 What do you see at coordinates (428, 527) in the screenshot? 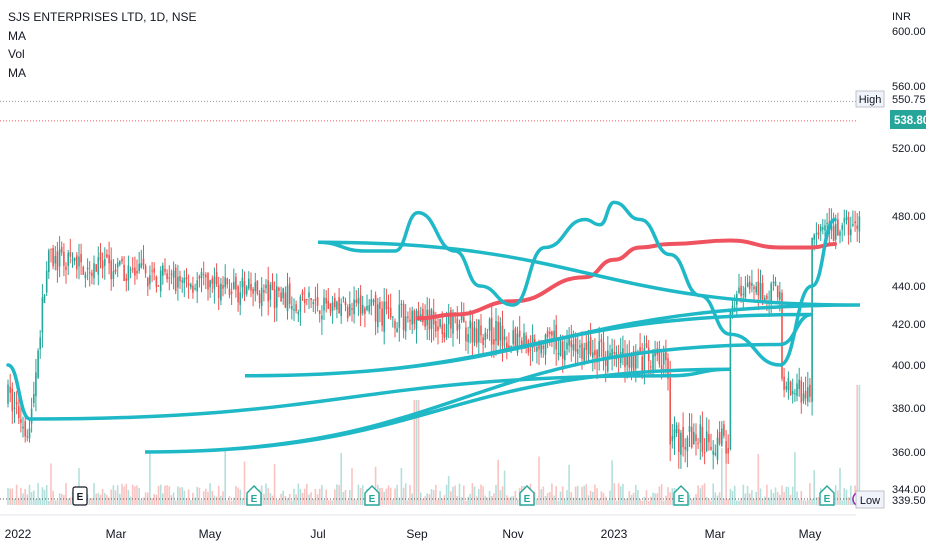
I see `time-axis: 2022 Mar May Jul Sep Nov 2023 Mar May` at bounding box center [428, 527].